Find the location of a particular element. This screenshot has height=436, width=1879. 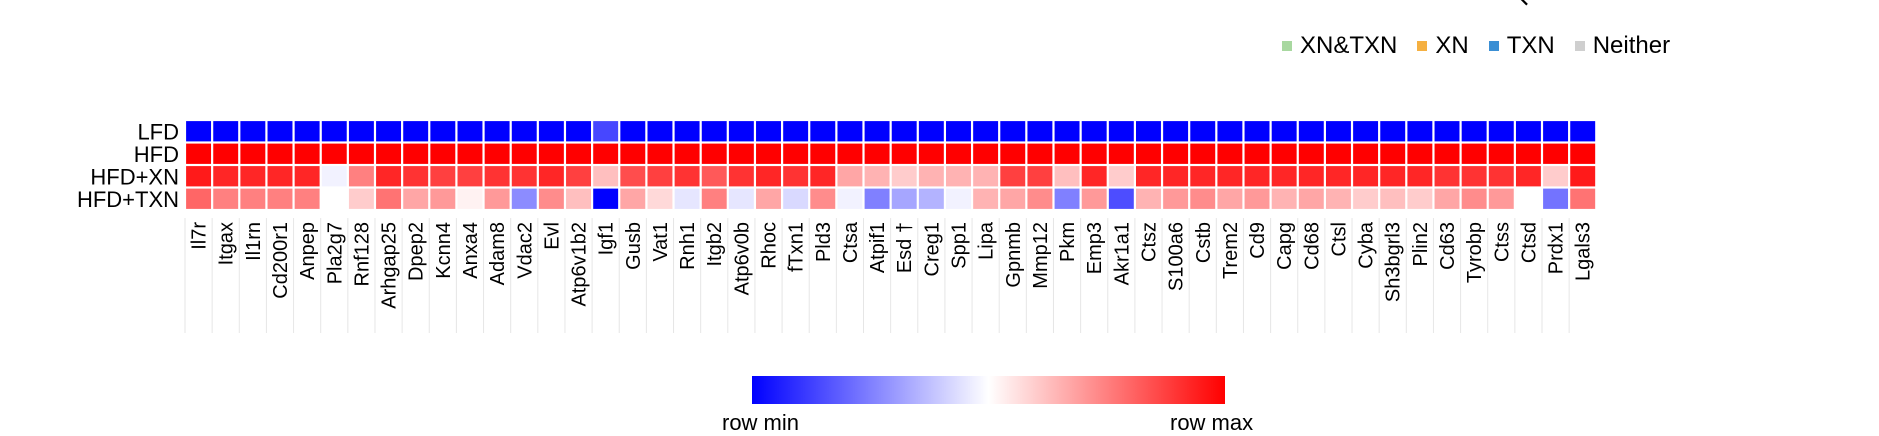

column-label: Plin2 is located at coordinates (1421, 244).